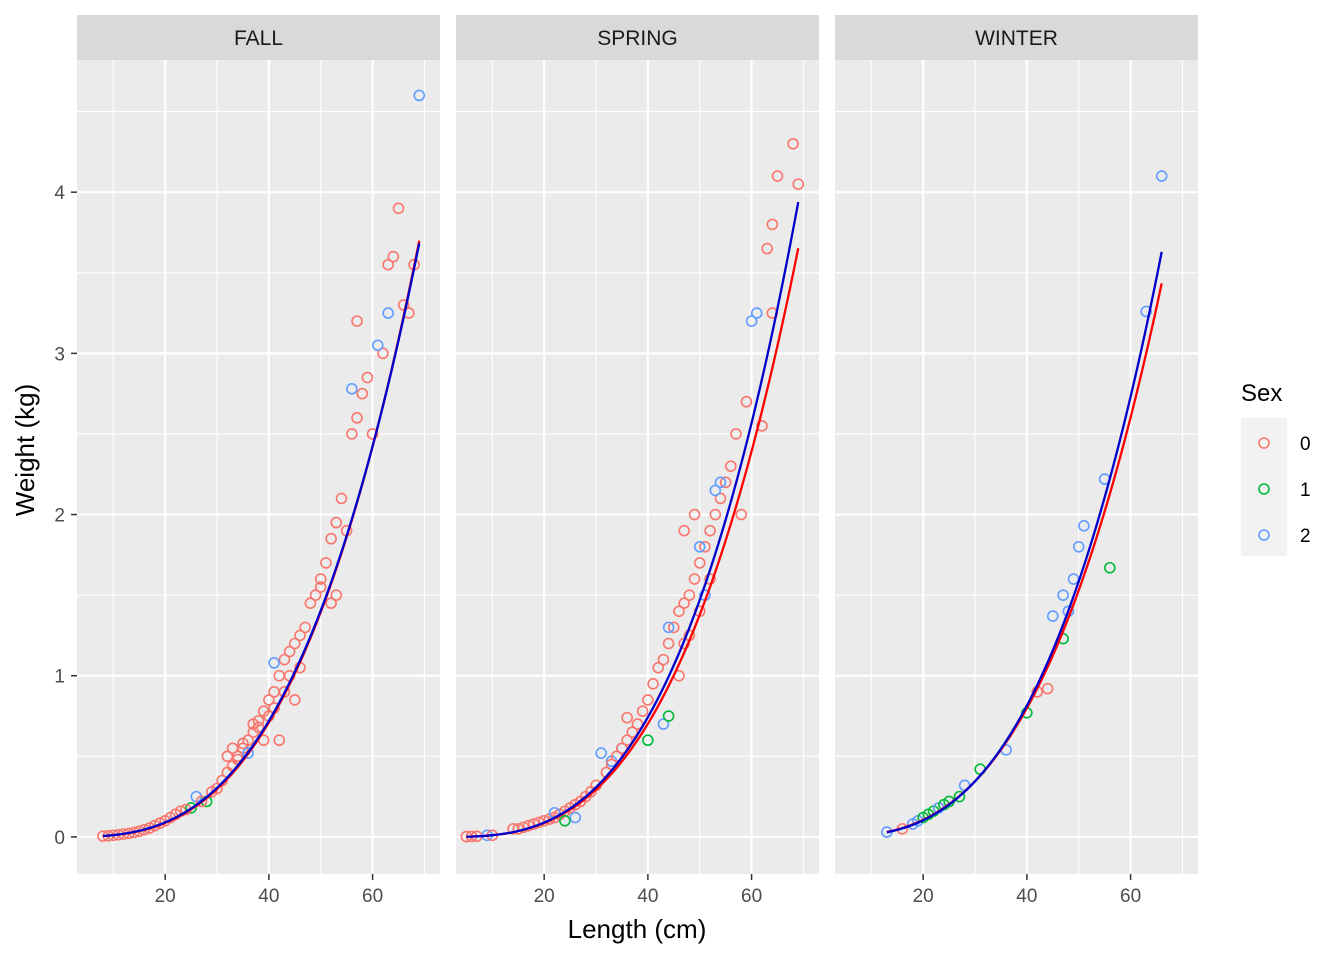  What do you see at coordinates (1016, 38) in the screenshot?
I see `strip-label-winter: WINTER` at bounding box center [1016, 38].